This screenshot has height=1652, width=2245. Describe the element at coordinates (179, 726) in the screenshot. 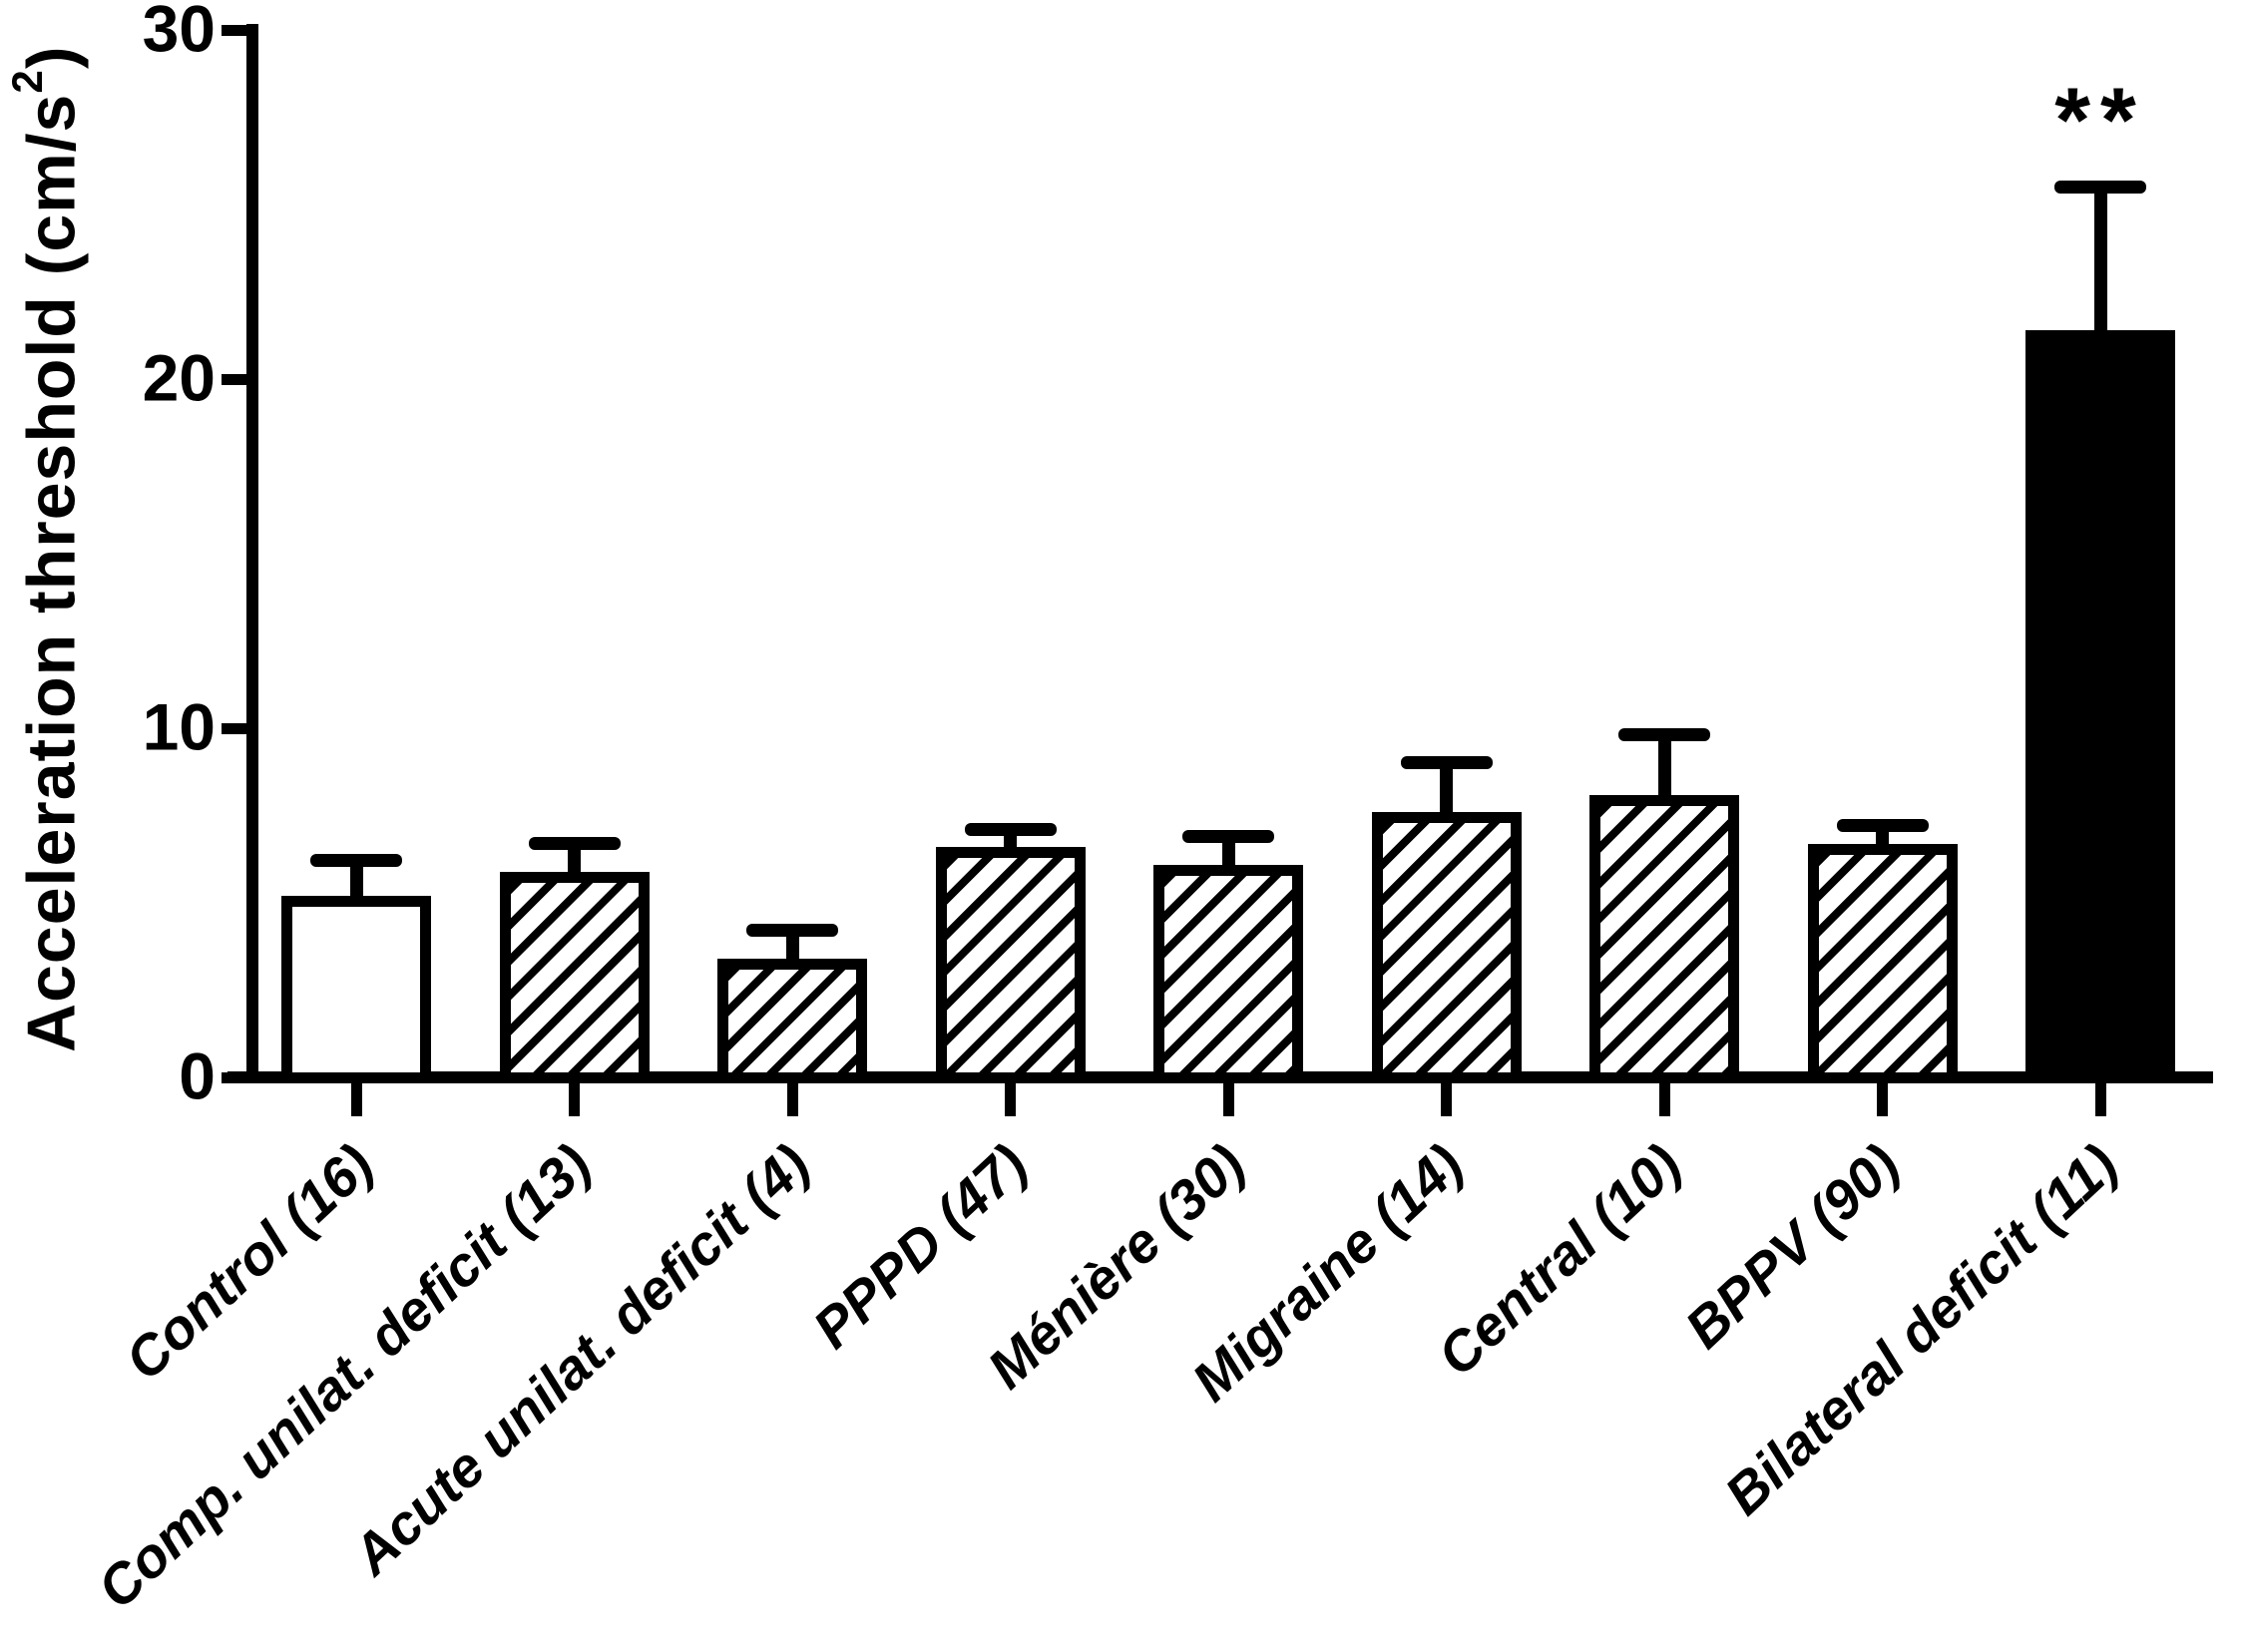

I see `y-tick-label: 10` at that location.